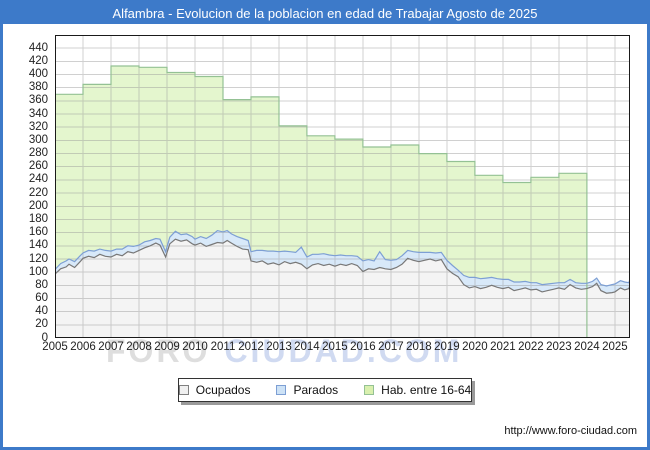 This screenshot has height=450, width=650. Describe the element at coordinates (41, 324) in the screenshot. I see `y-tick-label: 20` at that location.